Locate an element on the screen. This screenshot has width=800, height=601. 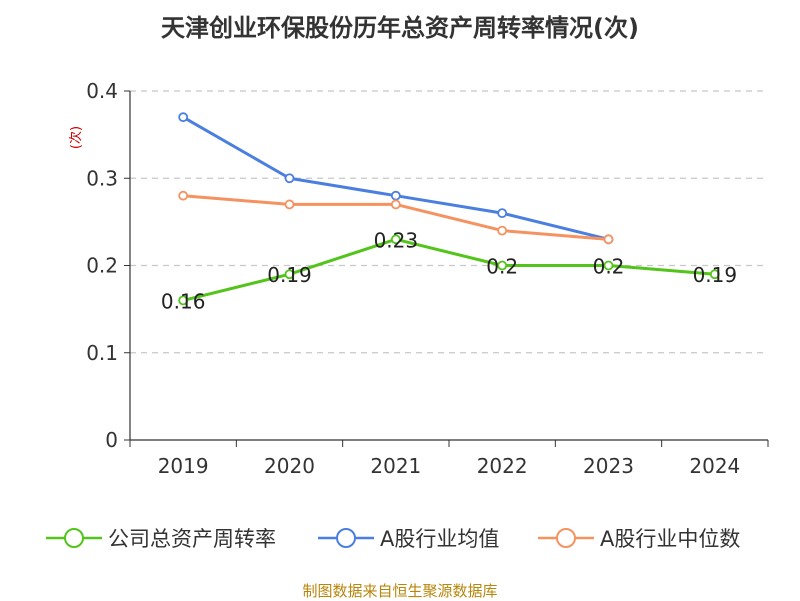
legend-marker-industry-mean is located at coordinates (346, 538).